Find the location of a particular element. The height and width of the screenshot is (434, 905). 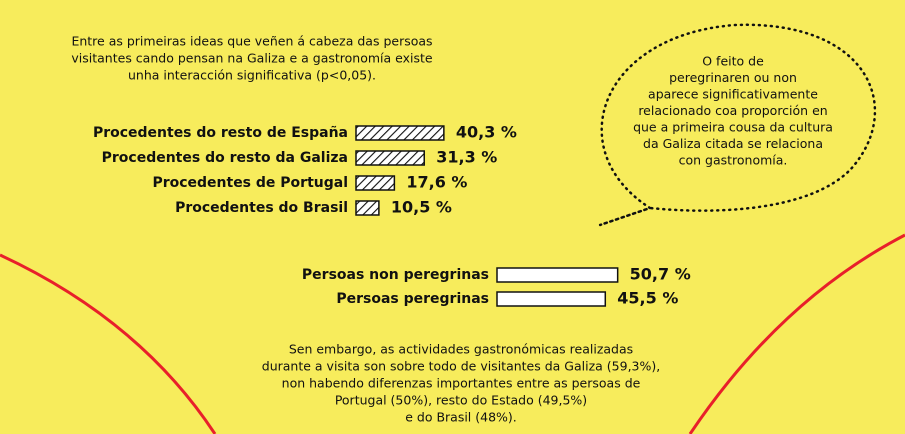

value-label: 31,3 % is located at coordinates (466, 157).